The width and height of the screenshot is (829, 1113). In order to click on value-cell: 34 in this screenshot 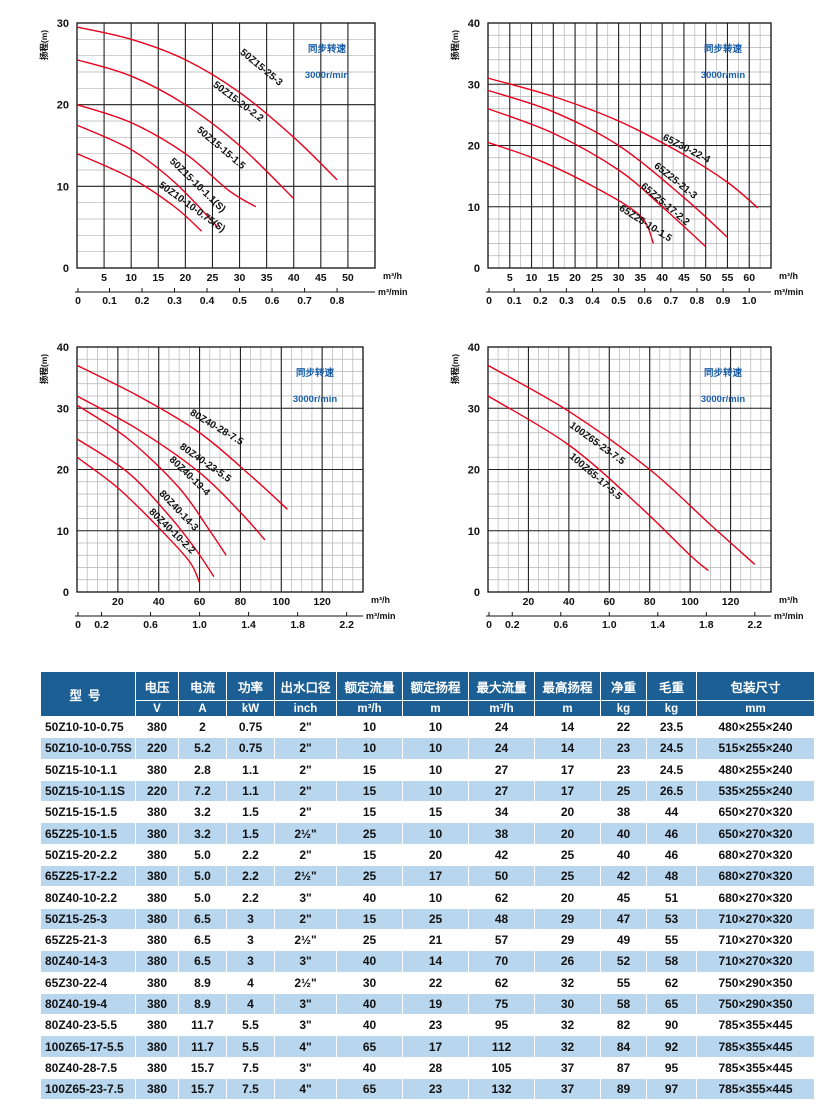, I will do `click(501, 812)`.